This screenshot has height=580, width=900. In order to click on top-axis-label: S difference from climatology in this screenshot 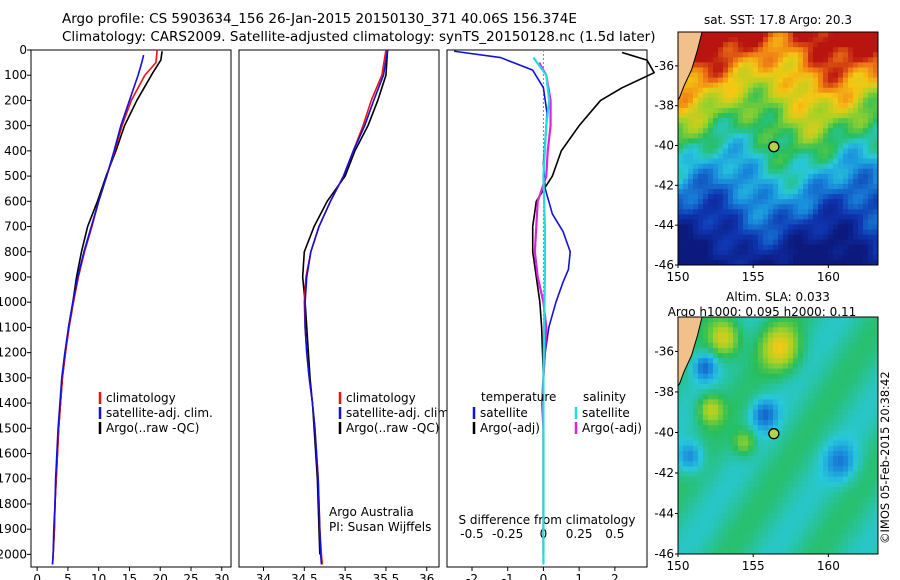, I will do `click(547, 520)`.